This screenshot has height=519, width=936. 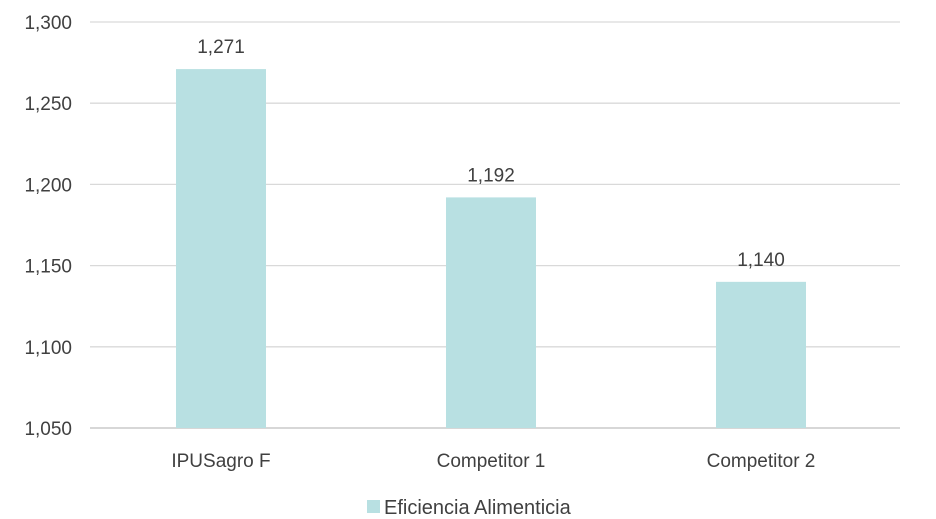 I want to click on y-tick-label: 1,050, so click(x=48, y=429).